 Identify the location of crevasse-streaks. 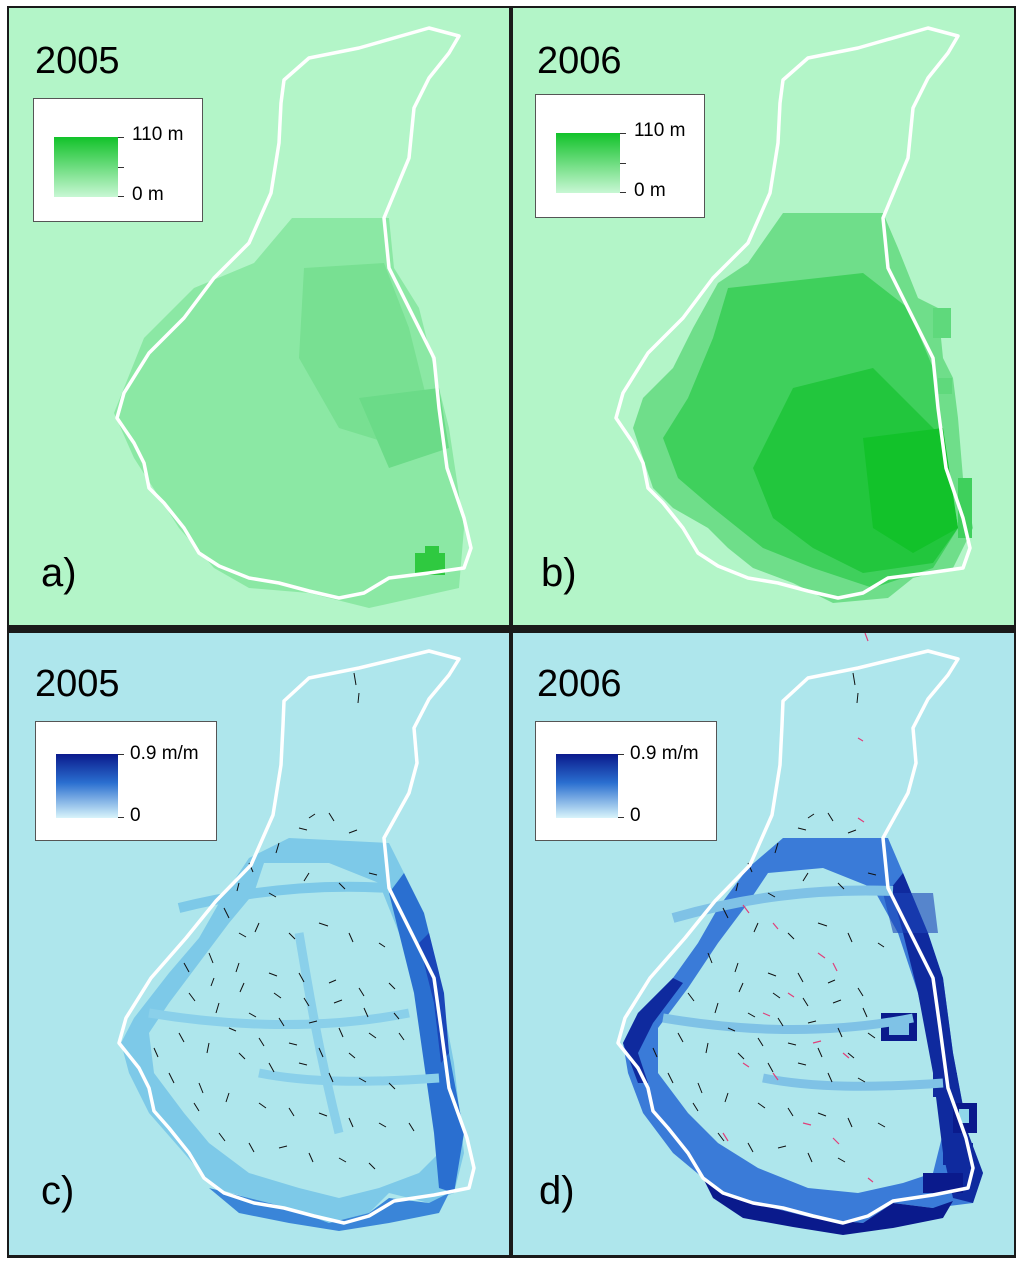
(284, 921).